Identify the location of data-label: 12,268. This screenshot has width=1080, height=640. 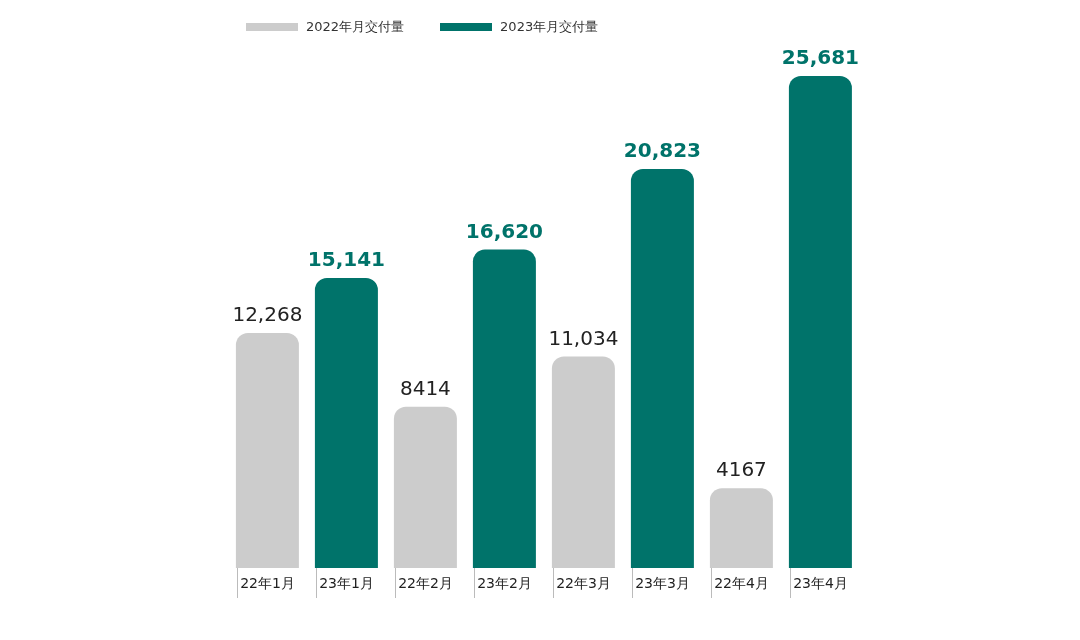
(267, 313).